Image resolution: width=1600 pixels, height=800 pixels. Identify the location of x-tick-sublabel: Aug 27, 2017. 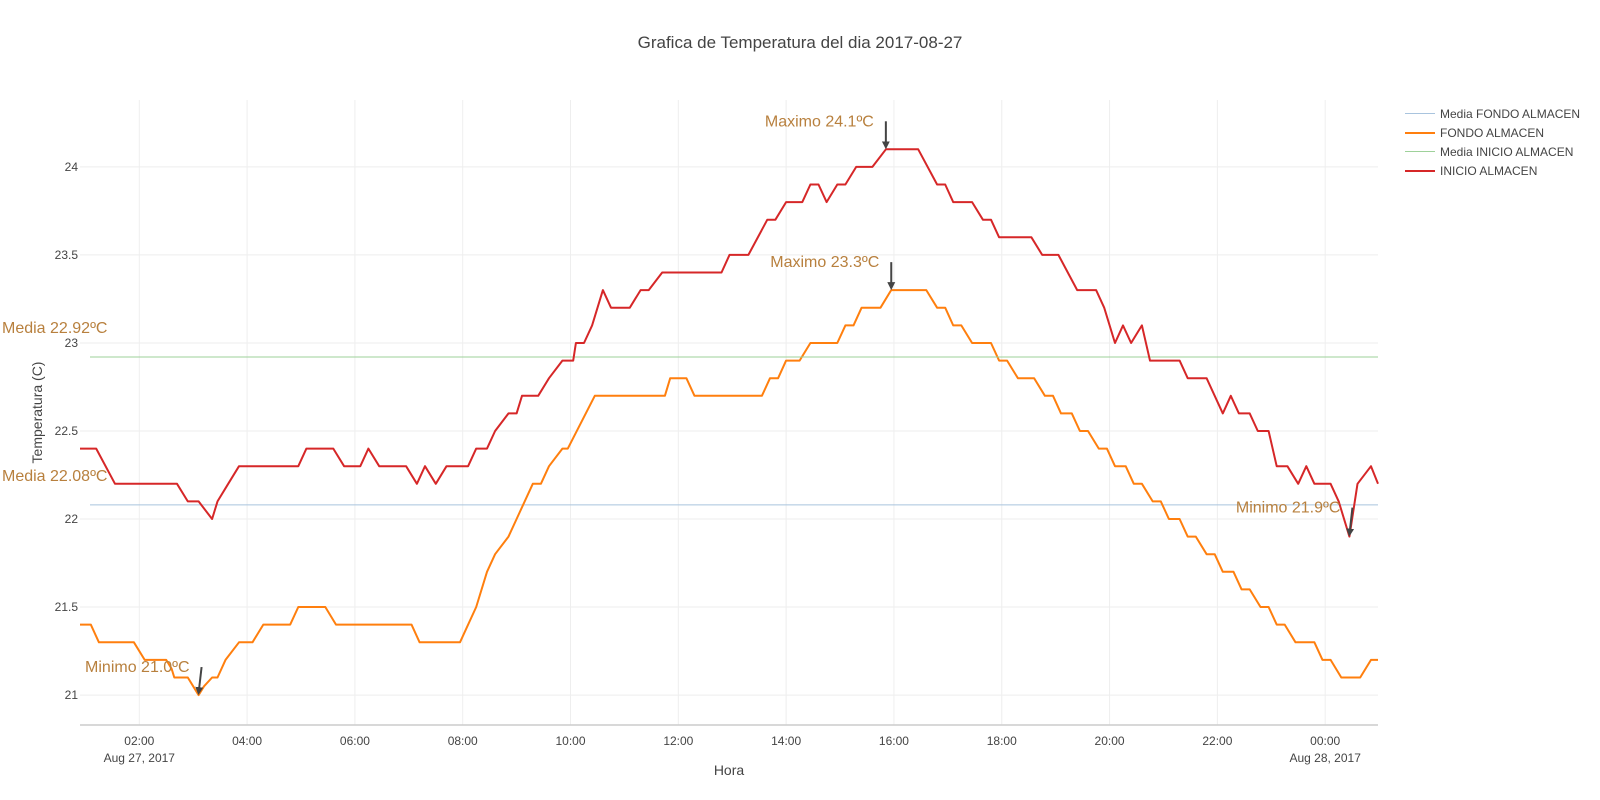
(140, 758).